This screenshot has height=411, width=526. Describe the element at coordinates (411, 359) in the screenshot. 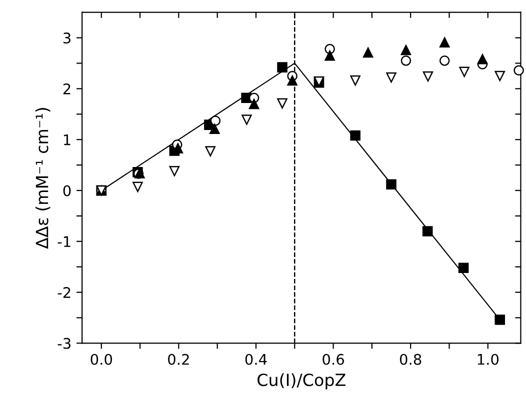

I see `x-tick-label: 0.8` at that location.